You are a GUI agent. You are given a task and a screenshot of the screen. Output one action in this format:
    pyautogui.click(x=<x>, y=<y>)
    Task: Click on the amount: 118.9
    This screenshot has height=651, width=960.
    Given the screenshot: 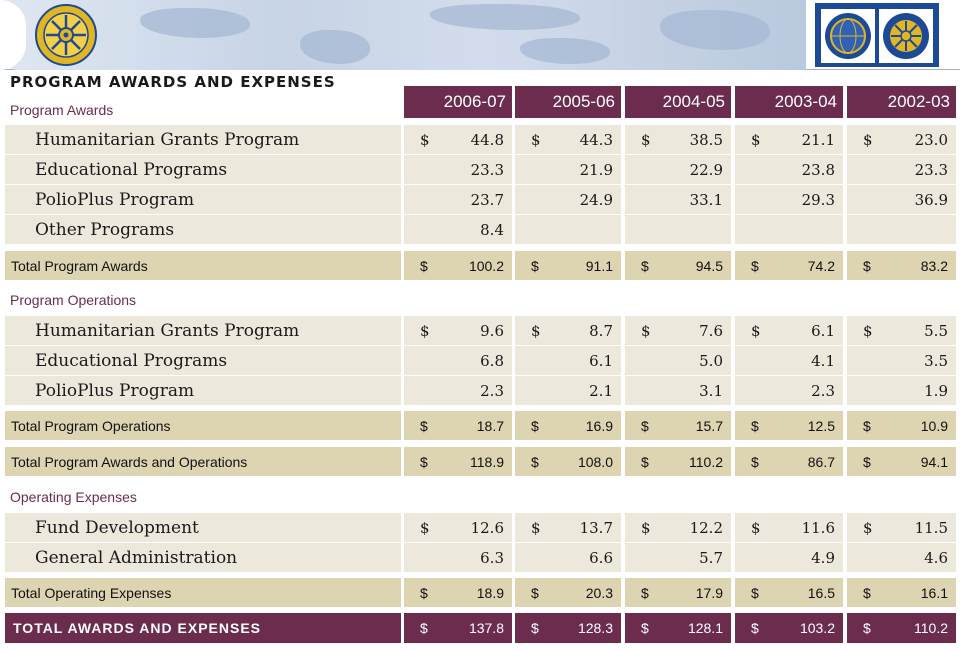 What is the action you would take?
    pyautogui.click(x=487, y=461)
    